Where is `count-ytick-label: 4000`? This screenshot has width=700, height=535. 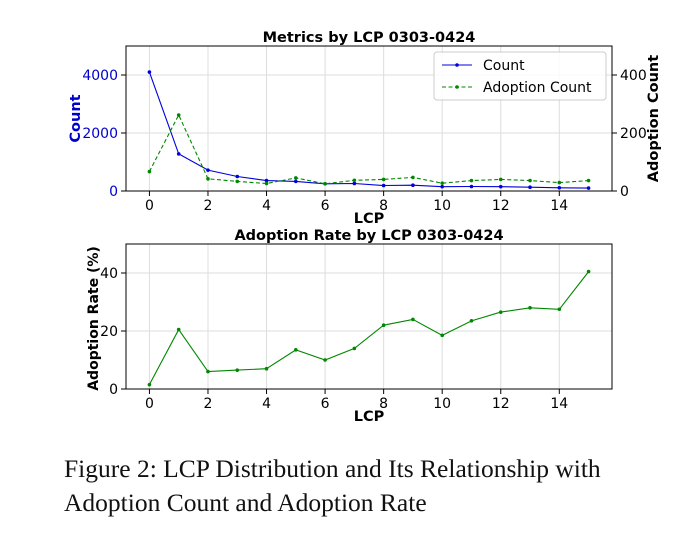
count-ytick-label: 4000 is located at coordinates (100, 76).